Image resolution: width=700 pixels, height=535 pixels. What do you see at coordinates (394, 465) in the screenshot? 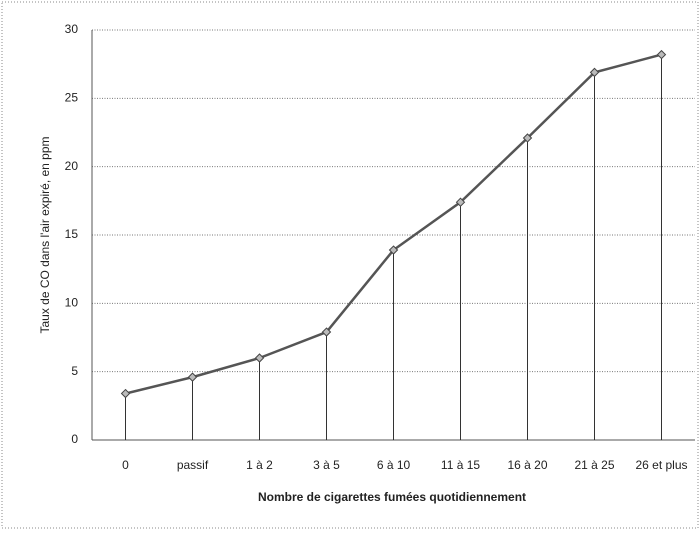
I see `x-tick-label: 6 à 10` at bounding box center [394, 465].